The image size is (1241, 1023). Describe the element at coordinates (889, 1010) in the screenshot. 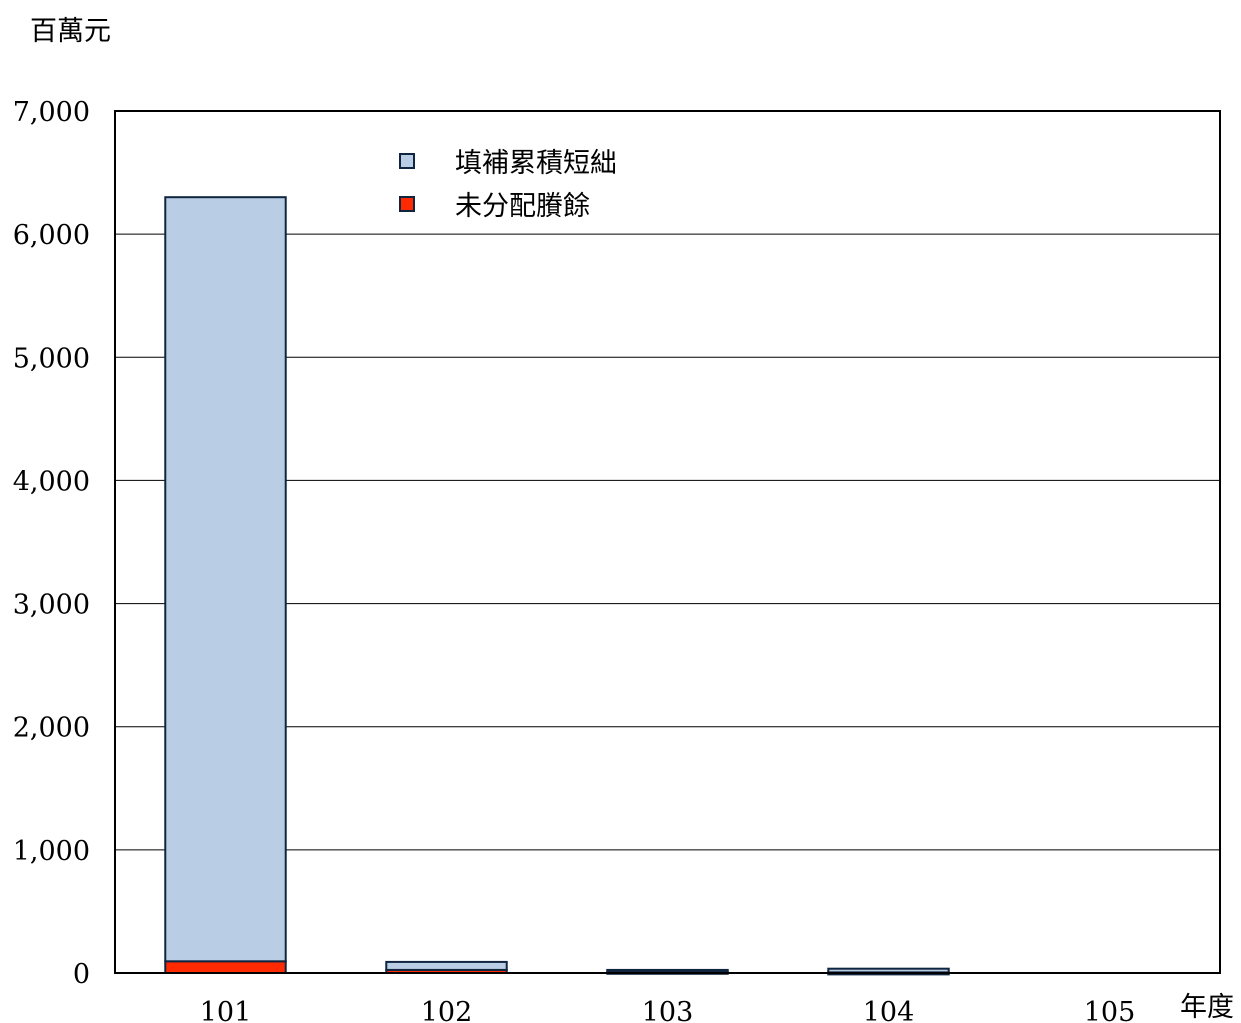

I see `x-tick-label: 104` at that location.